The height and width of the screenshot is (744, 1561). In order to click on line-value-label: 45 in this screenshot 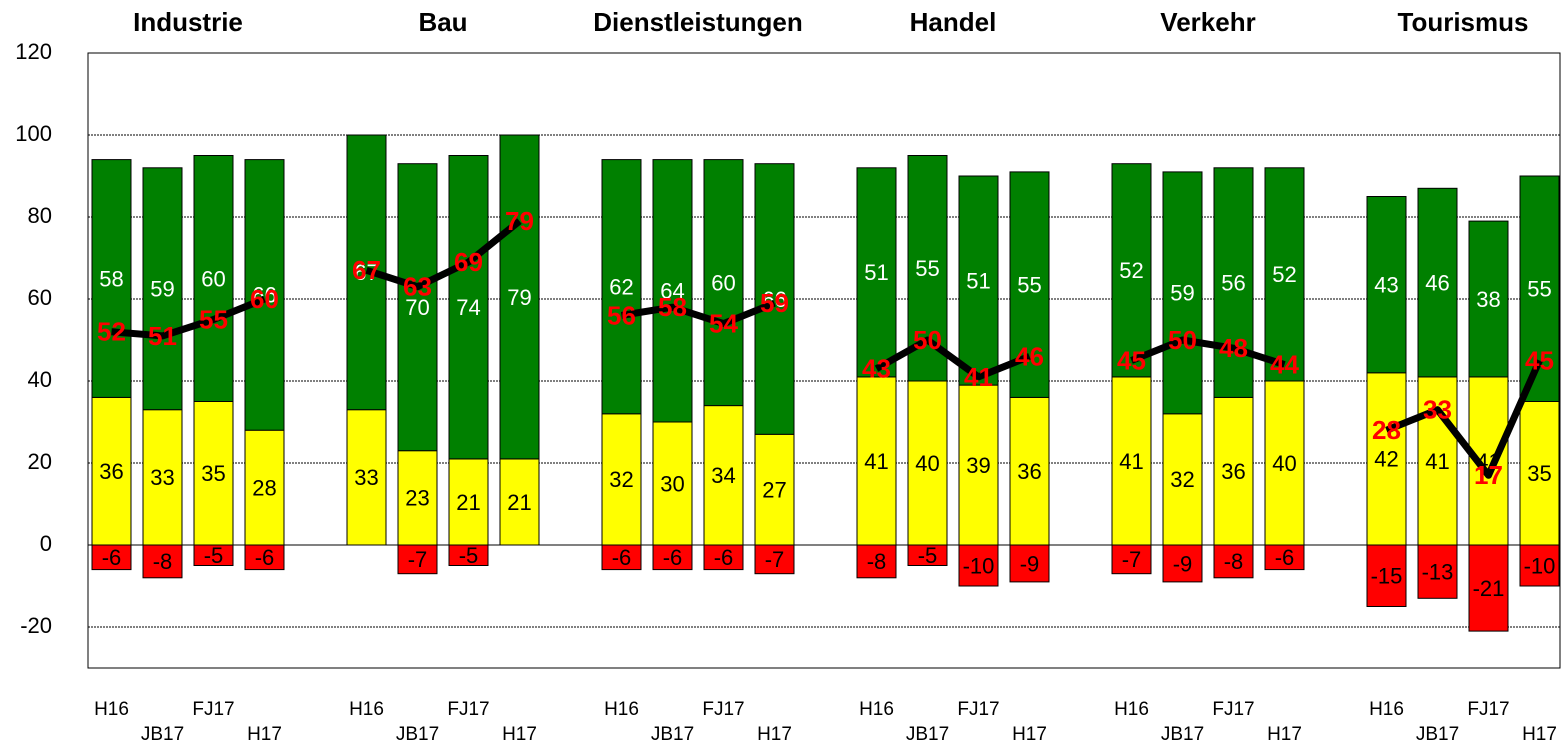, I will do `click(1539, 360)`.